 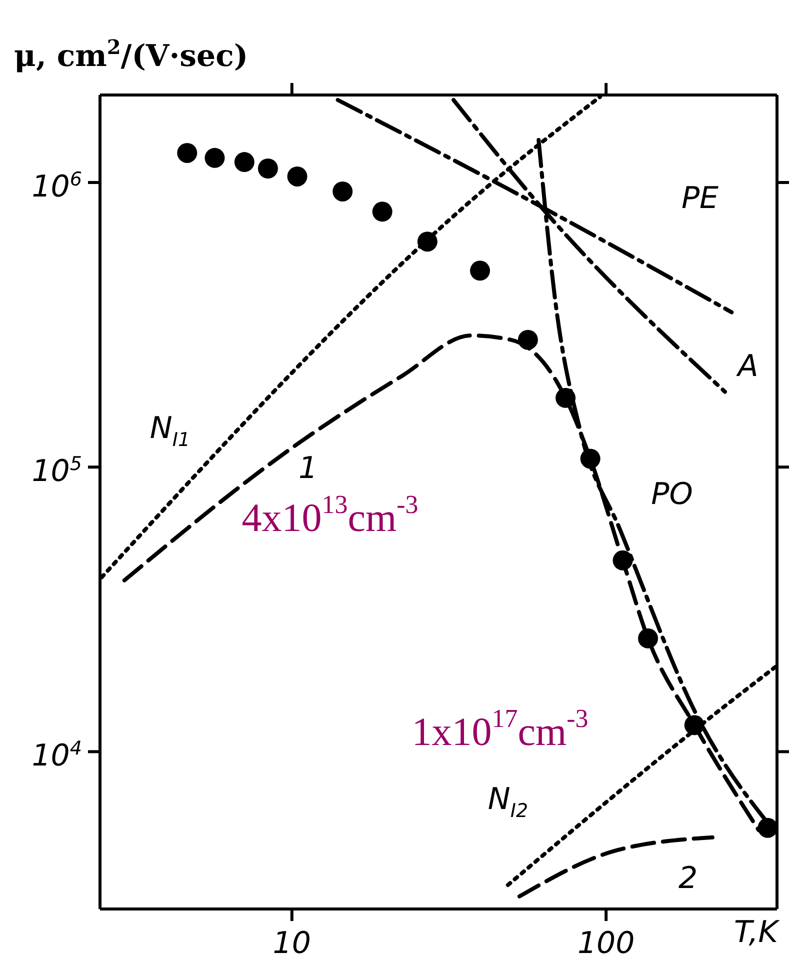 What do you see at coordinates (57, 186) in the screenshot?
I see `y-tick-label: 10$^{6}$` at bounding box center [57, 186].